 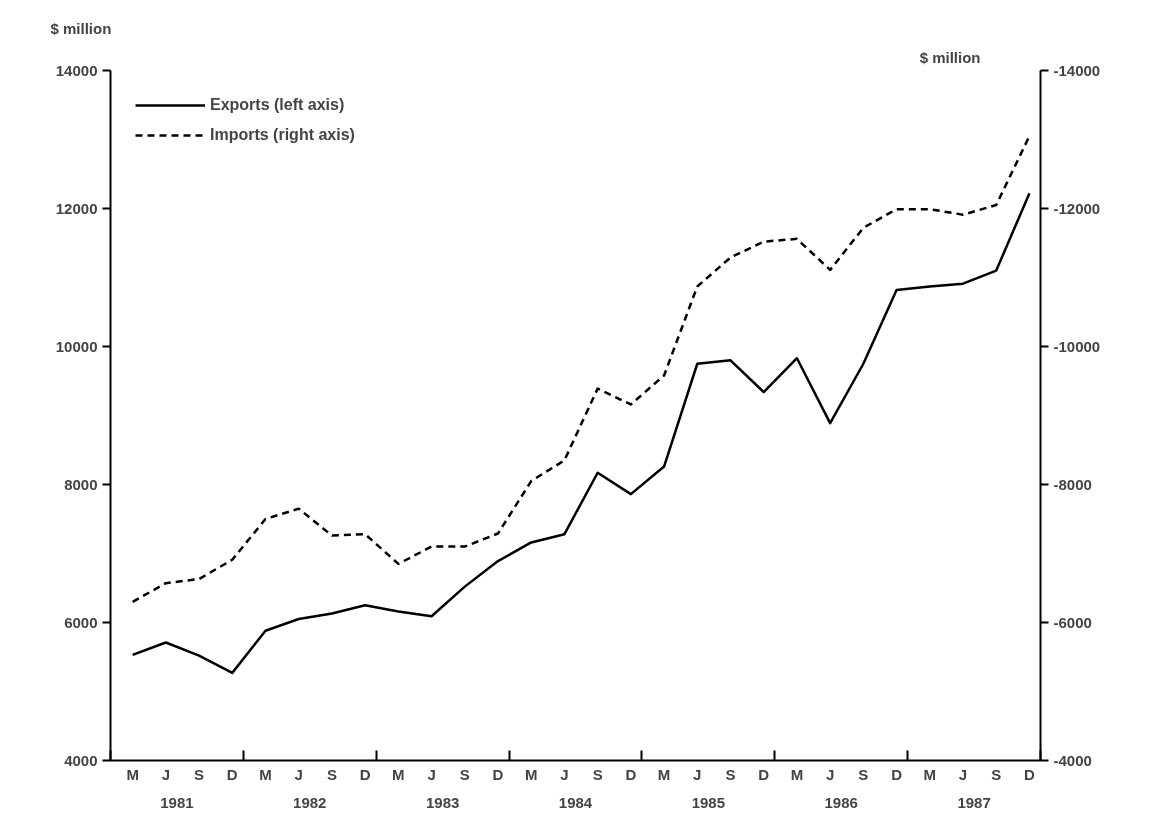 I want to click on y2-tick-label: -12000, so click(x=1077, y=208).